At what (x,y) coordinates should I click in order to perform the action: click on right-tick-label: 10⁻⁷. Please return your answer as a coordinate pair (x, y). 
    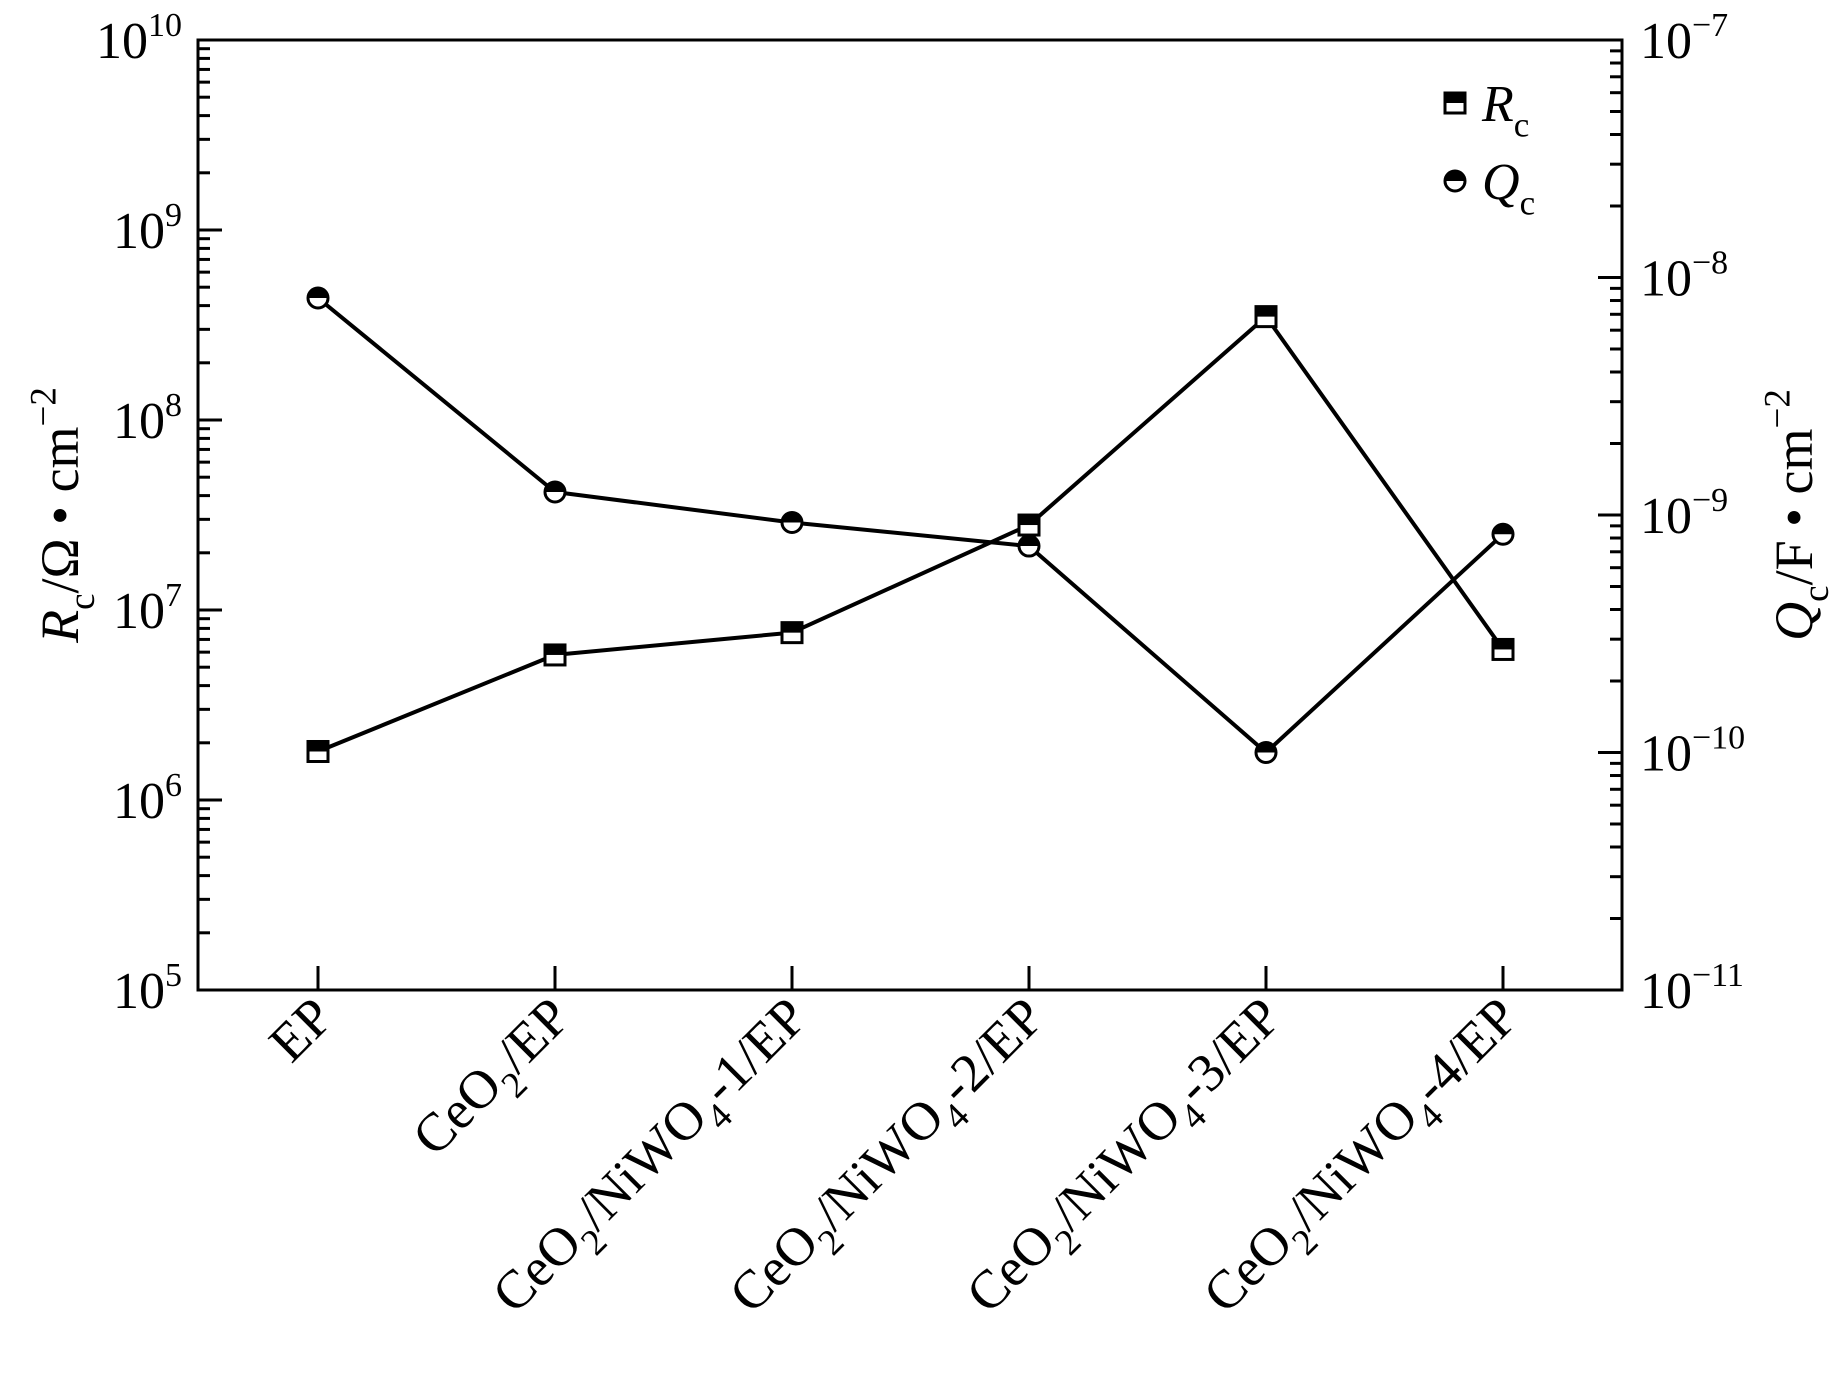
    Looking at the image, I should click on (1684, 38).